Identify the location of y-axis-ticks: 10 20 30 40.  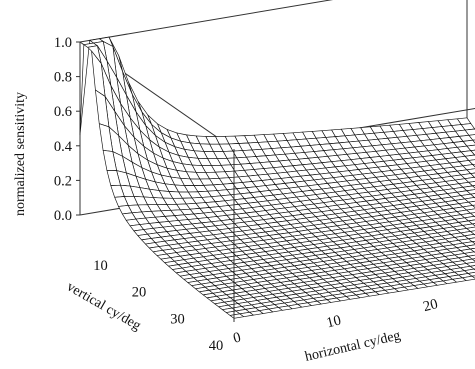
(158, 306).